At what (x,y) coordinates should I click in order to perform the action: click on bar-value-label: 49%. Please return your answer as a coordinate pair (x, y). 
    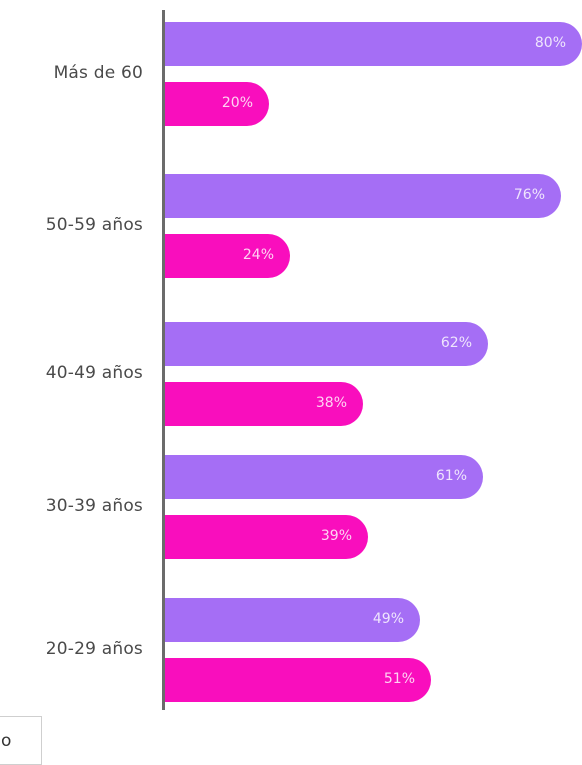
    Looking at the image, I should click on (388, 619).